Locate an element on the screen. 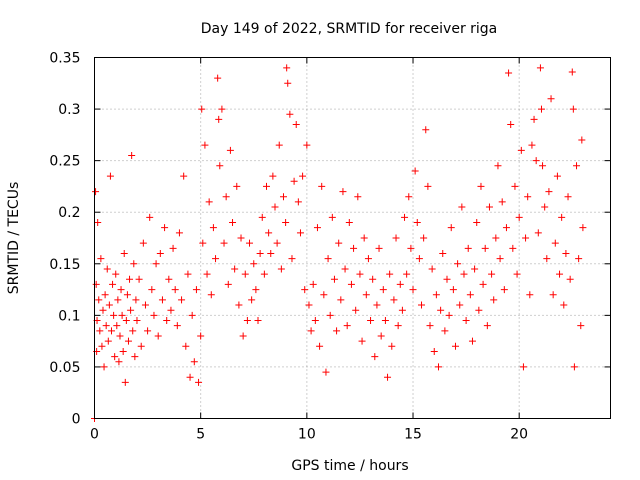  y-tick-label: 0 is located at coordinates (76, 420).